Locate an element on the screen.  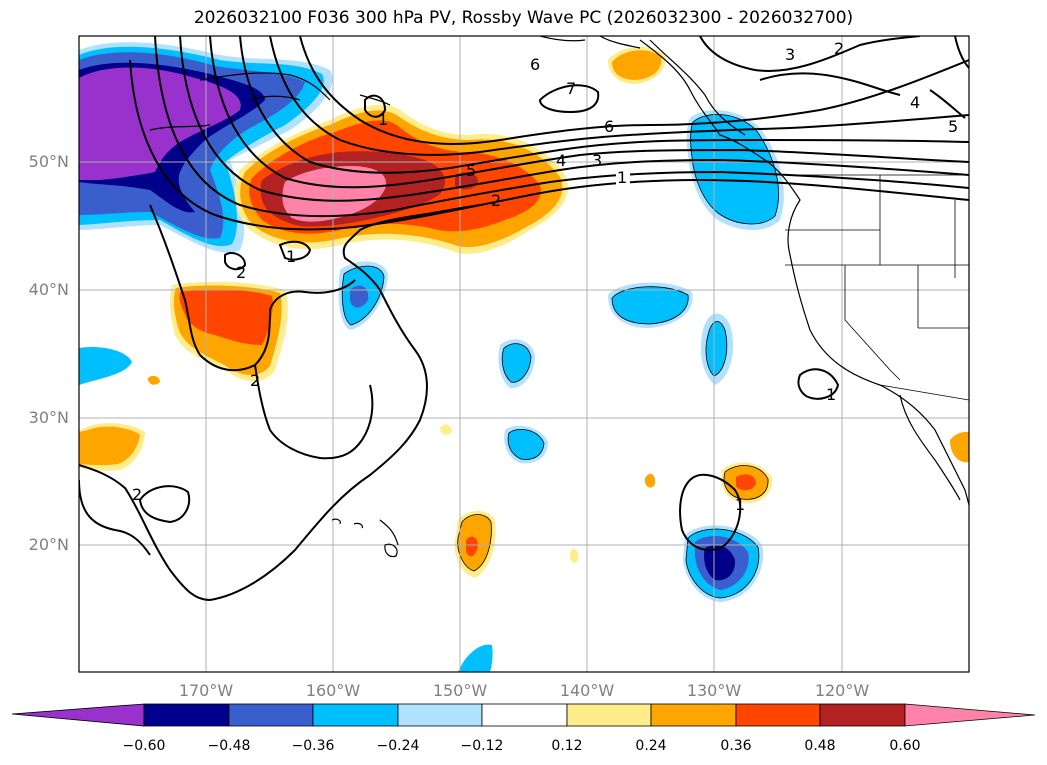
lat-label-40n: 40°N is located at coordinates (48, 289).